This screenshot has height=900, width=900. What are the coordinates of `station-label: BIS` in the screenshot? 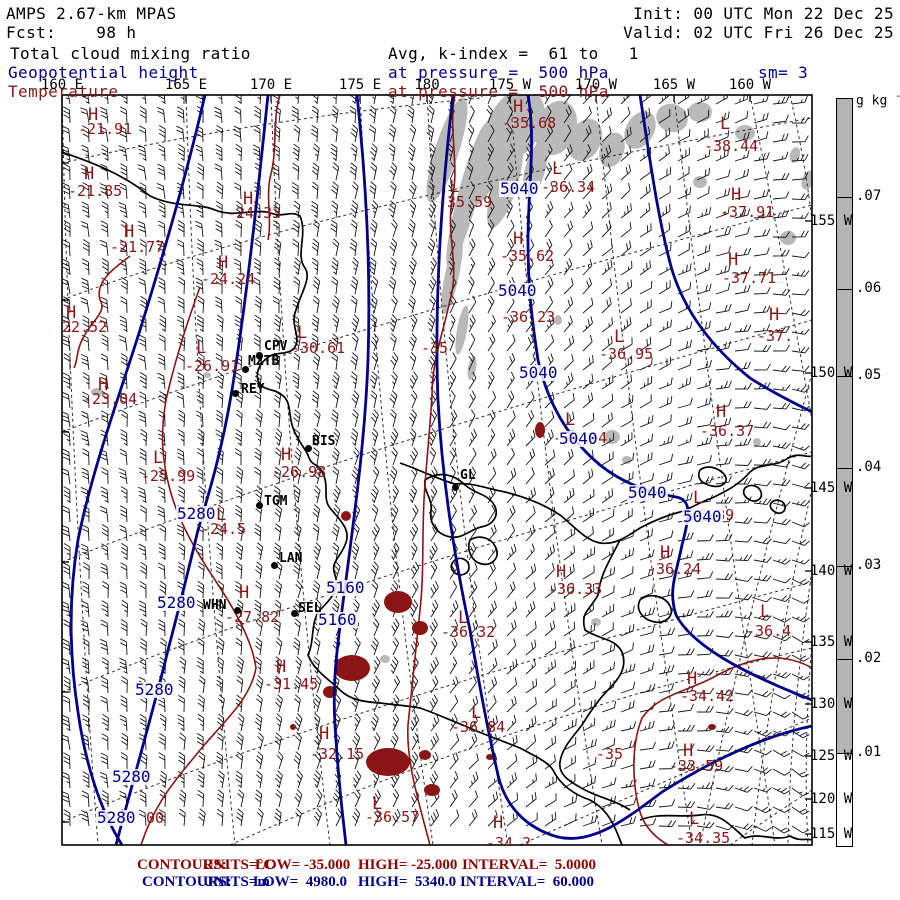 It's located at (324, 441).